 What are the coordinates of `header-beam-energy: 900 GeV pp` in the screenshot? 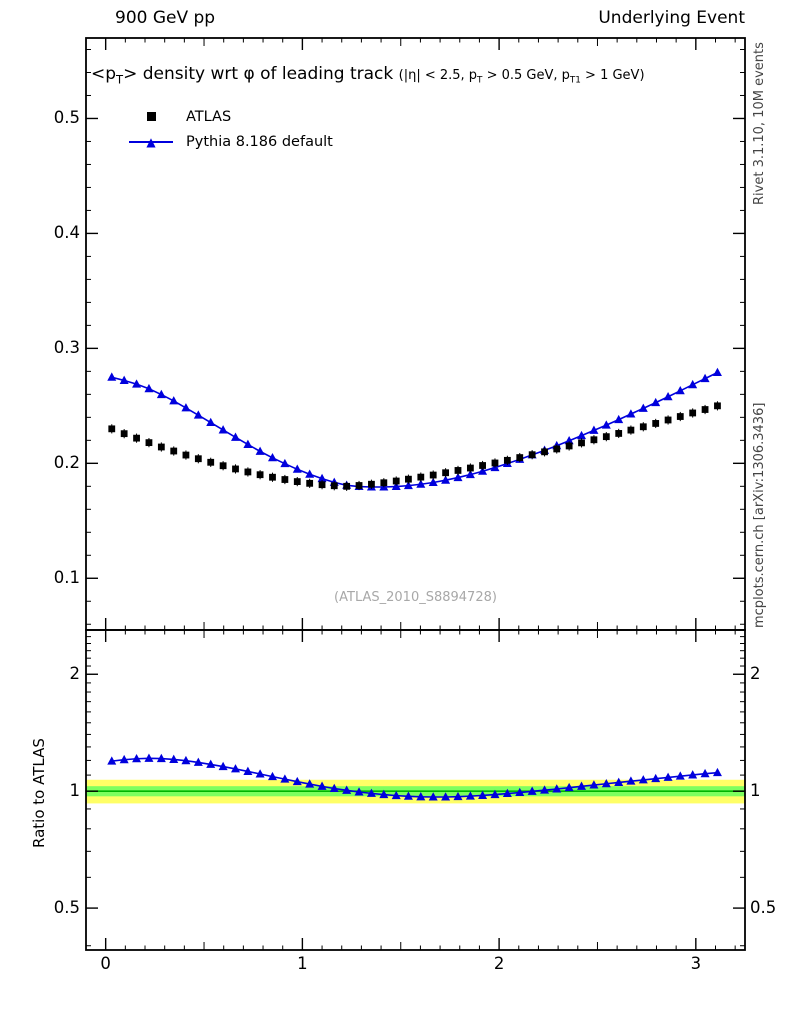 It's located at (165, 18).